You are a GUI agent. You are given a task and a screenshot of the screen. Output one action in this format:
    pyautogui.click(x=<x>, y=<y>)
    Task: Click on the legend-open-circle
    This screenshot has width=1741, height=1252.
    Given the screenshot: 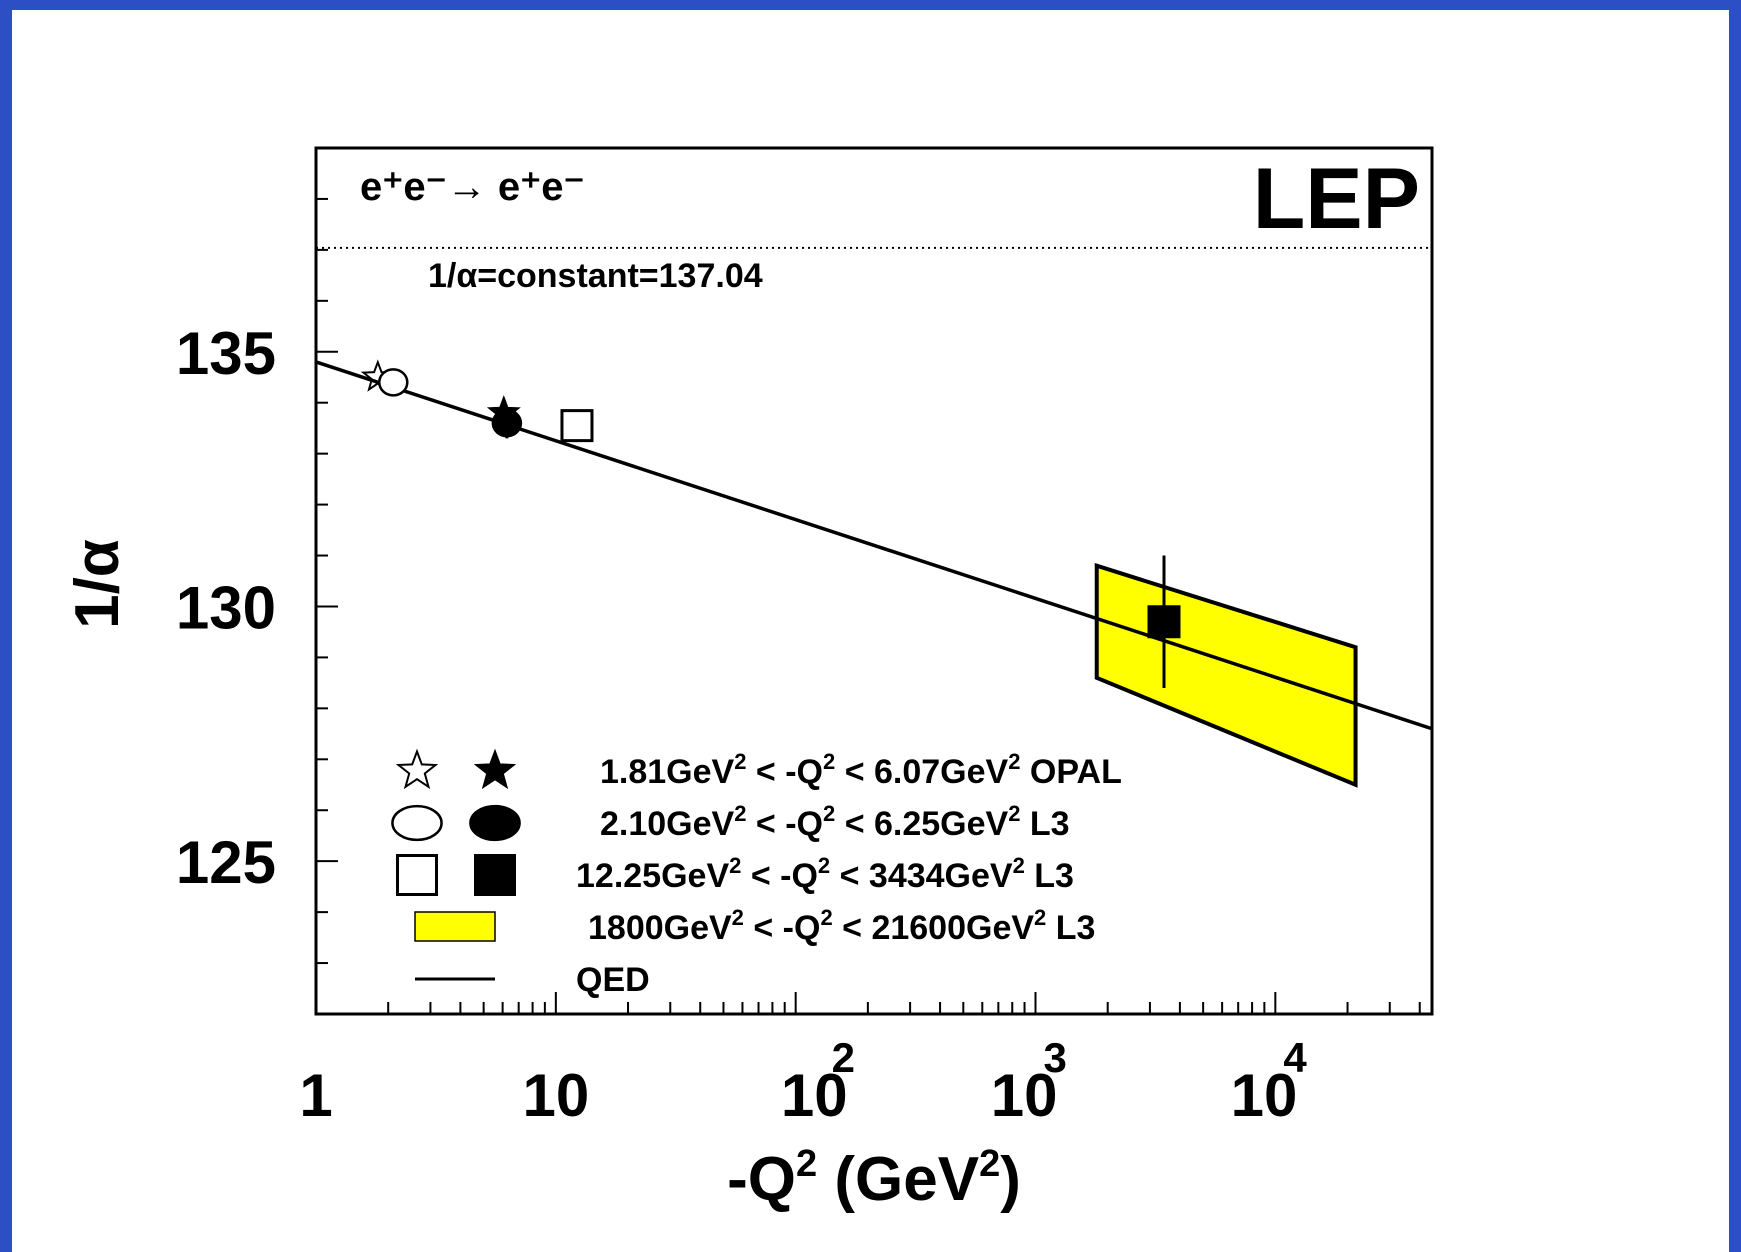 What is the action you would take?
    pyautogui.click(x=417, y=823)
    